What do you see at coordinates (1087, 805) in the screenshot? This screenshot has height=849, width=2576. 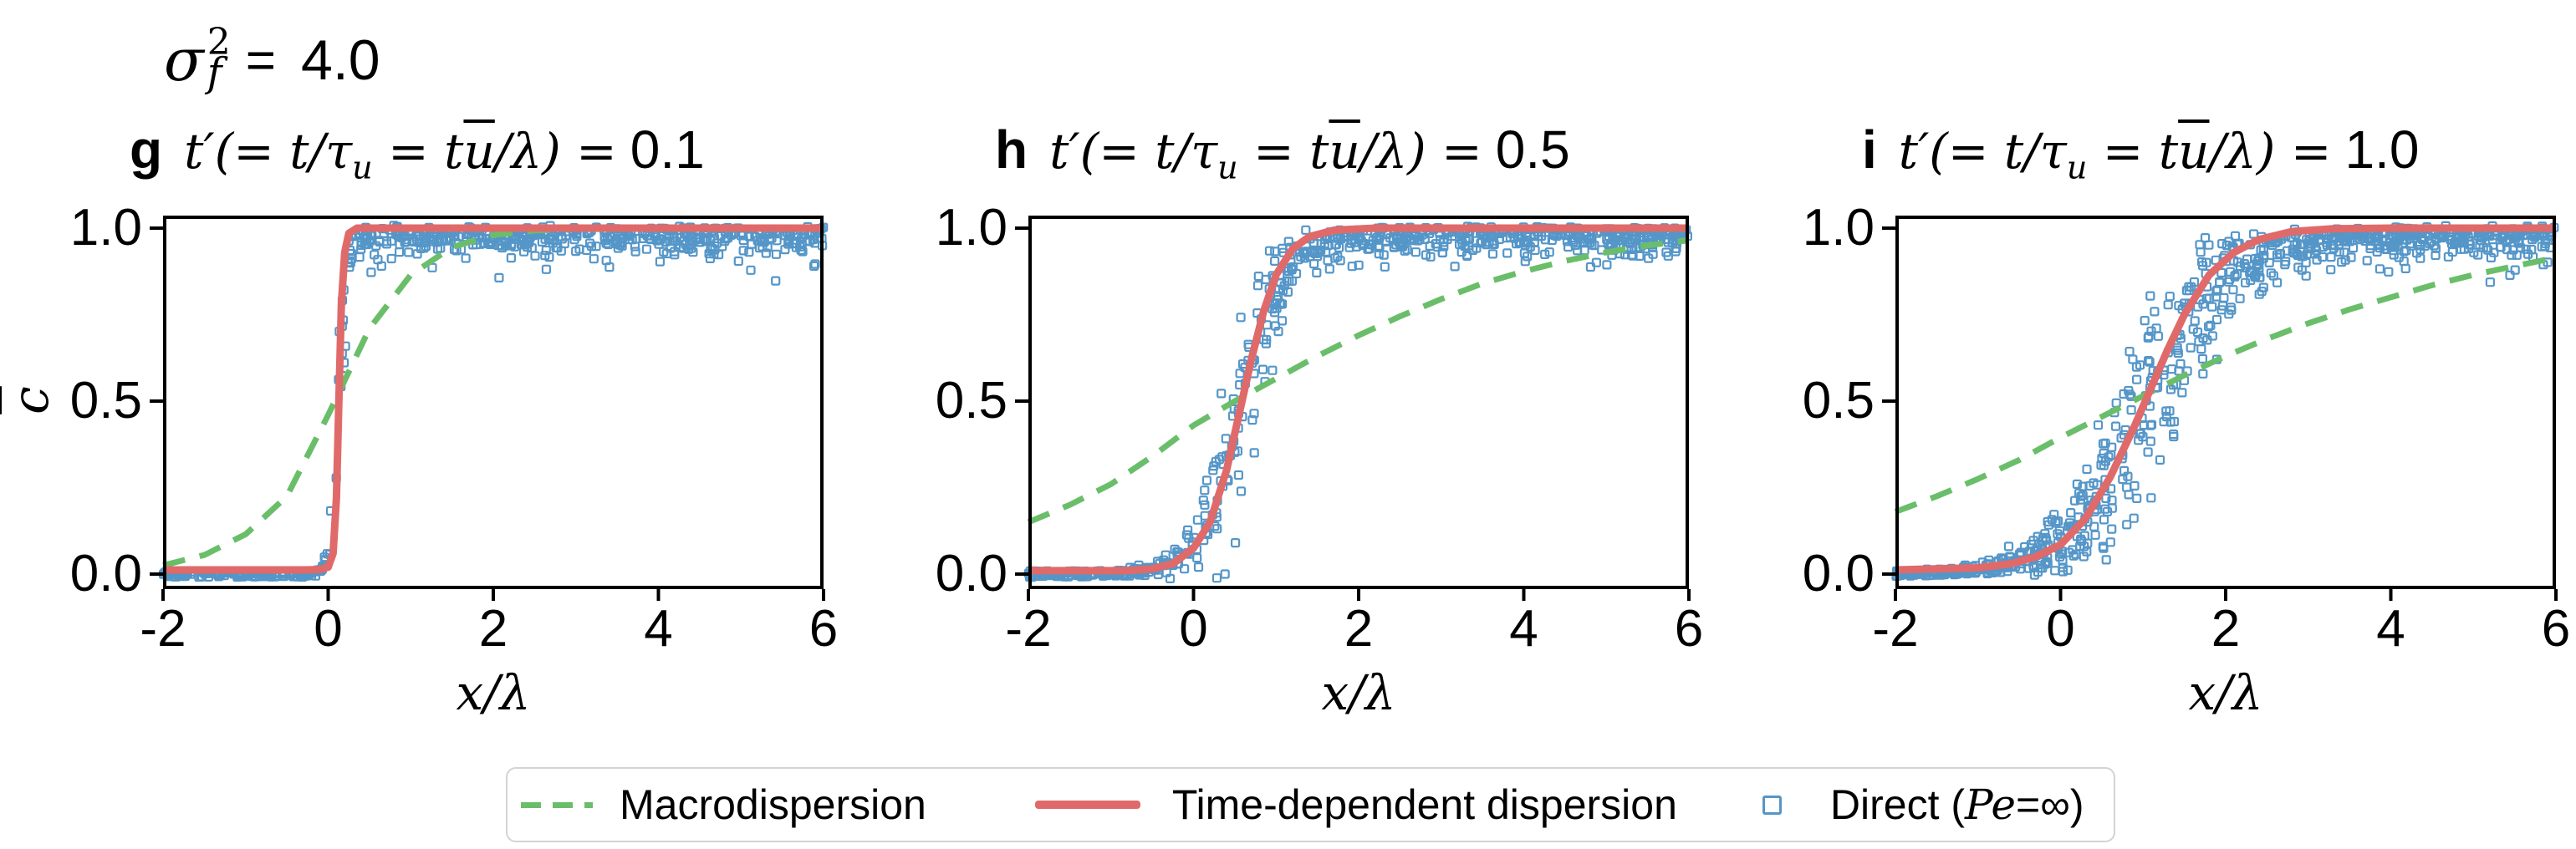 I see `legend-marker-time-dependent` at bounding box center [1087, 805].